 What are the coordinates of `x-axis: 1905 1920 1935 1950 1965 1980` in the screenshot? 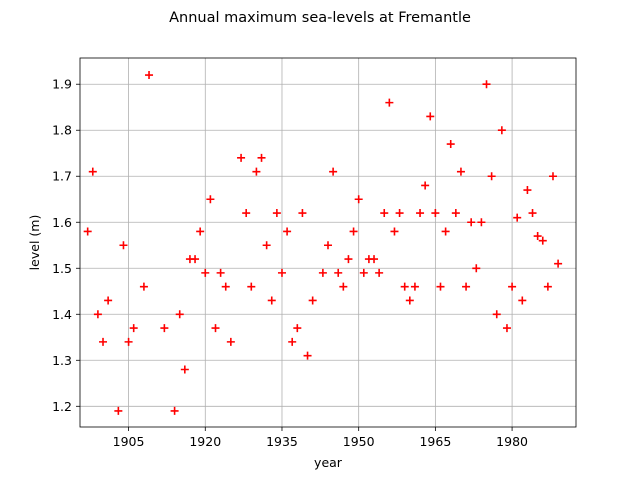 It's located at (320, 438).